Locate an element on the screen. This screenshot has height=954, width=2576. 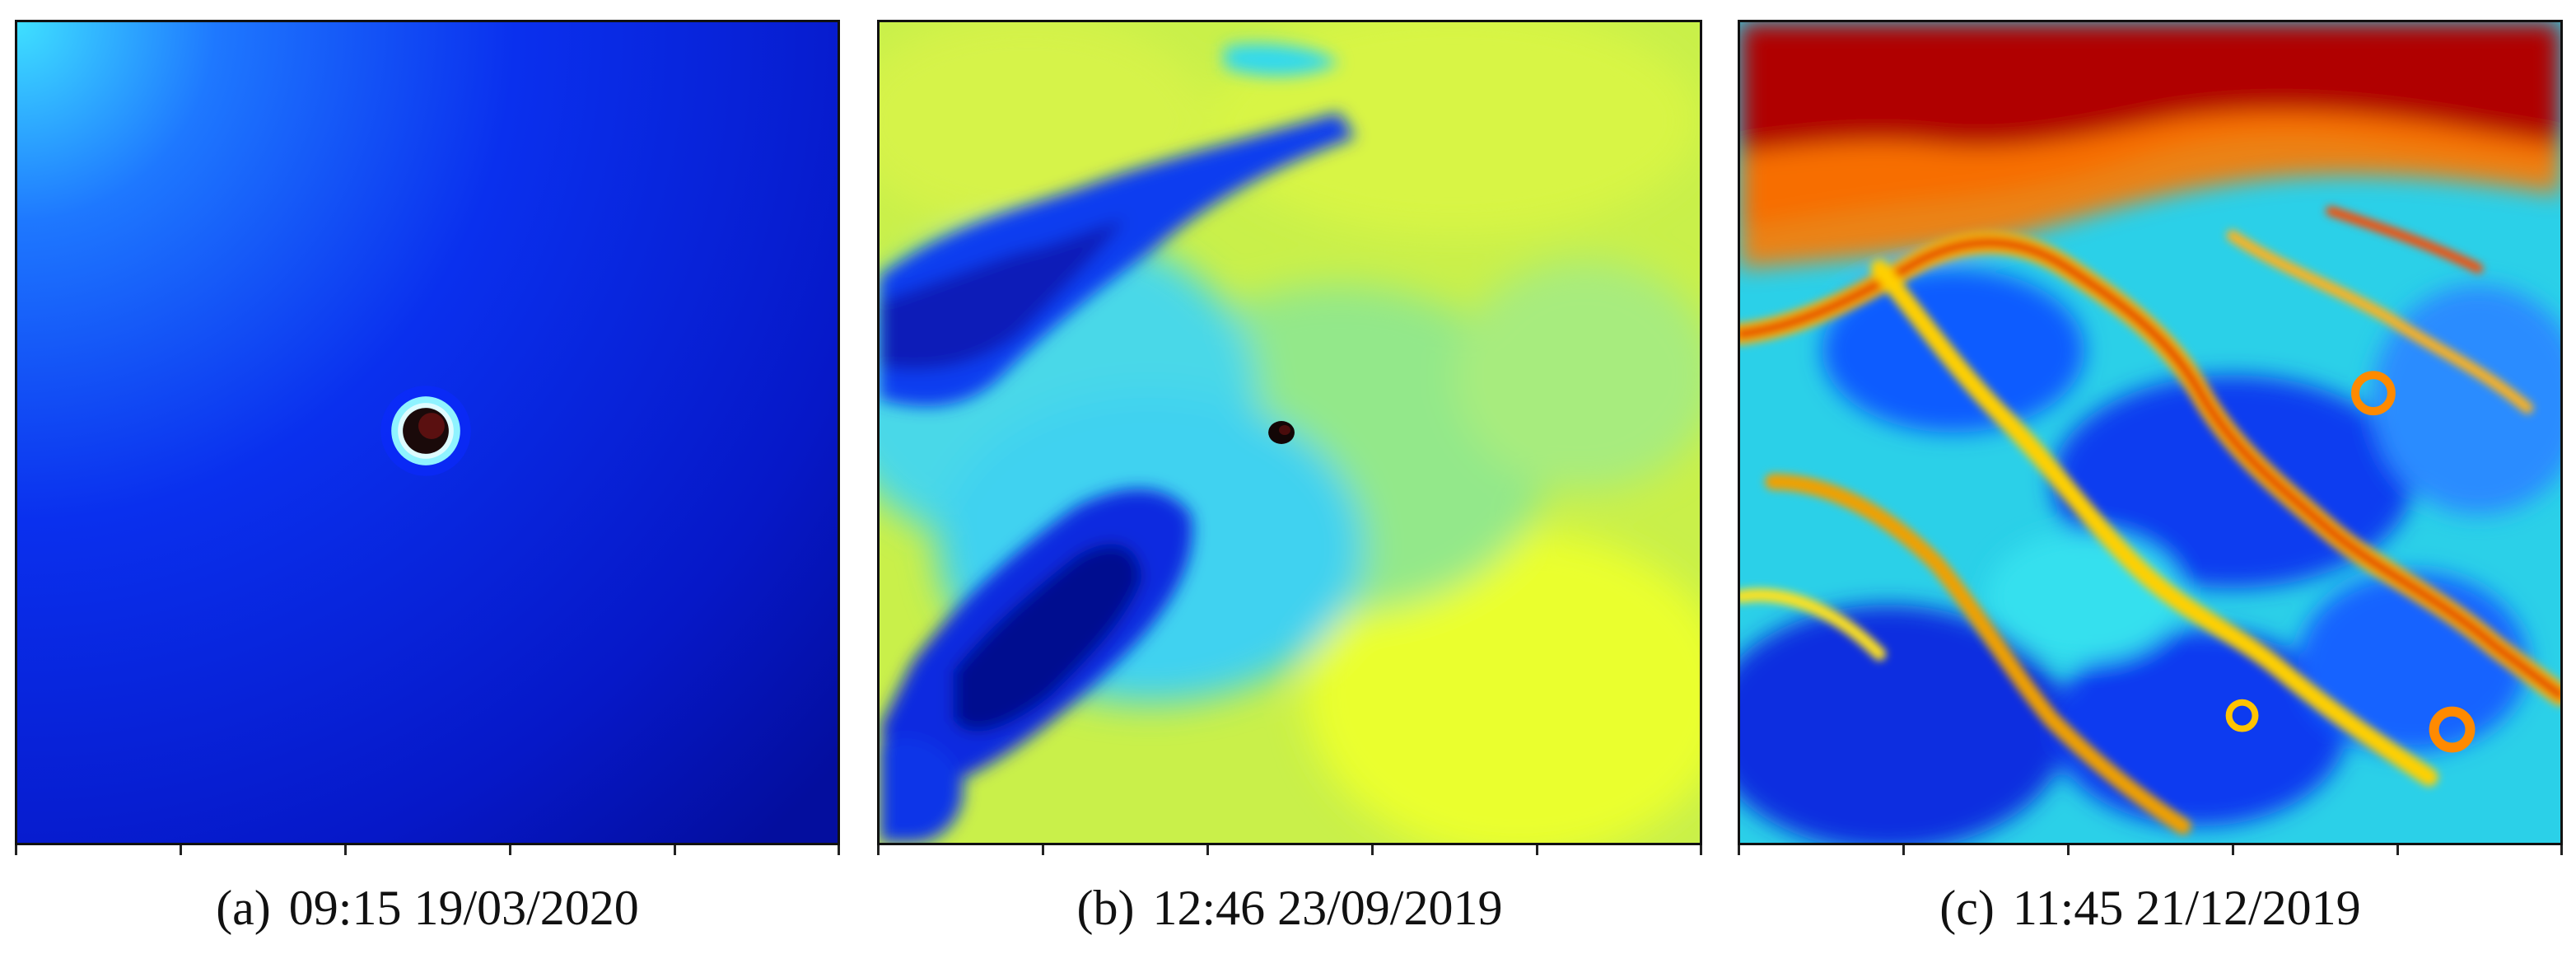
caption-label: (b) is located at coordinates (1105, 908).